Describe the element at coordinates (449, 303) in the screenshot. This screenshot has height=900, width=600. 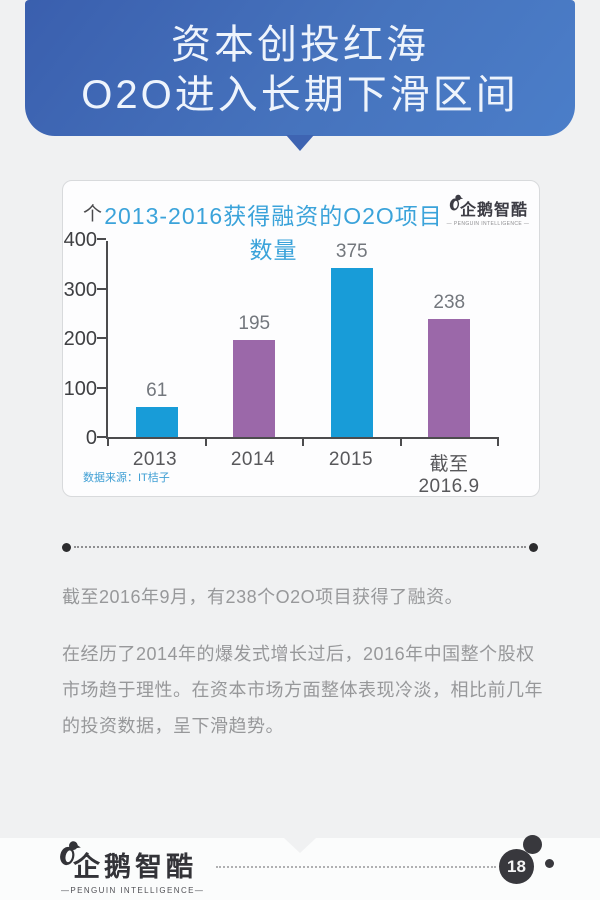
I see `bar-value-label: 238` at that location.